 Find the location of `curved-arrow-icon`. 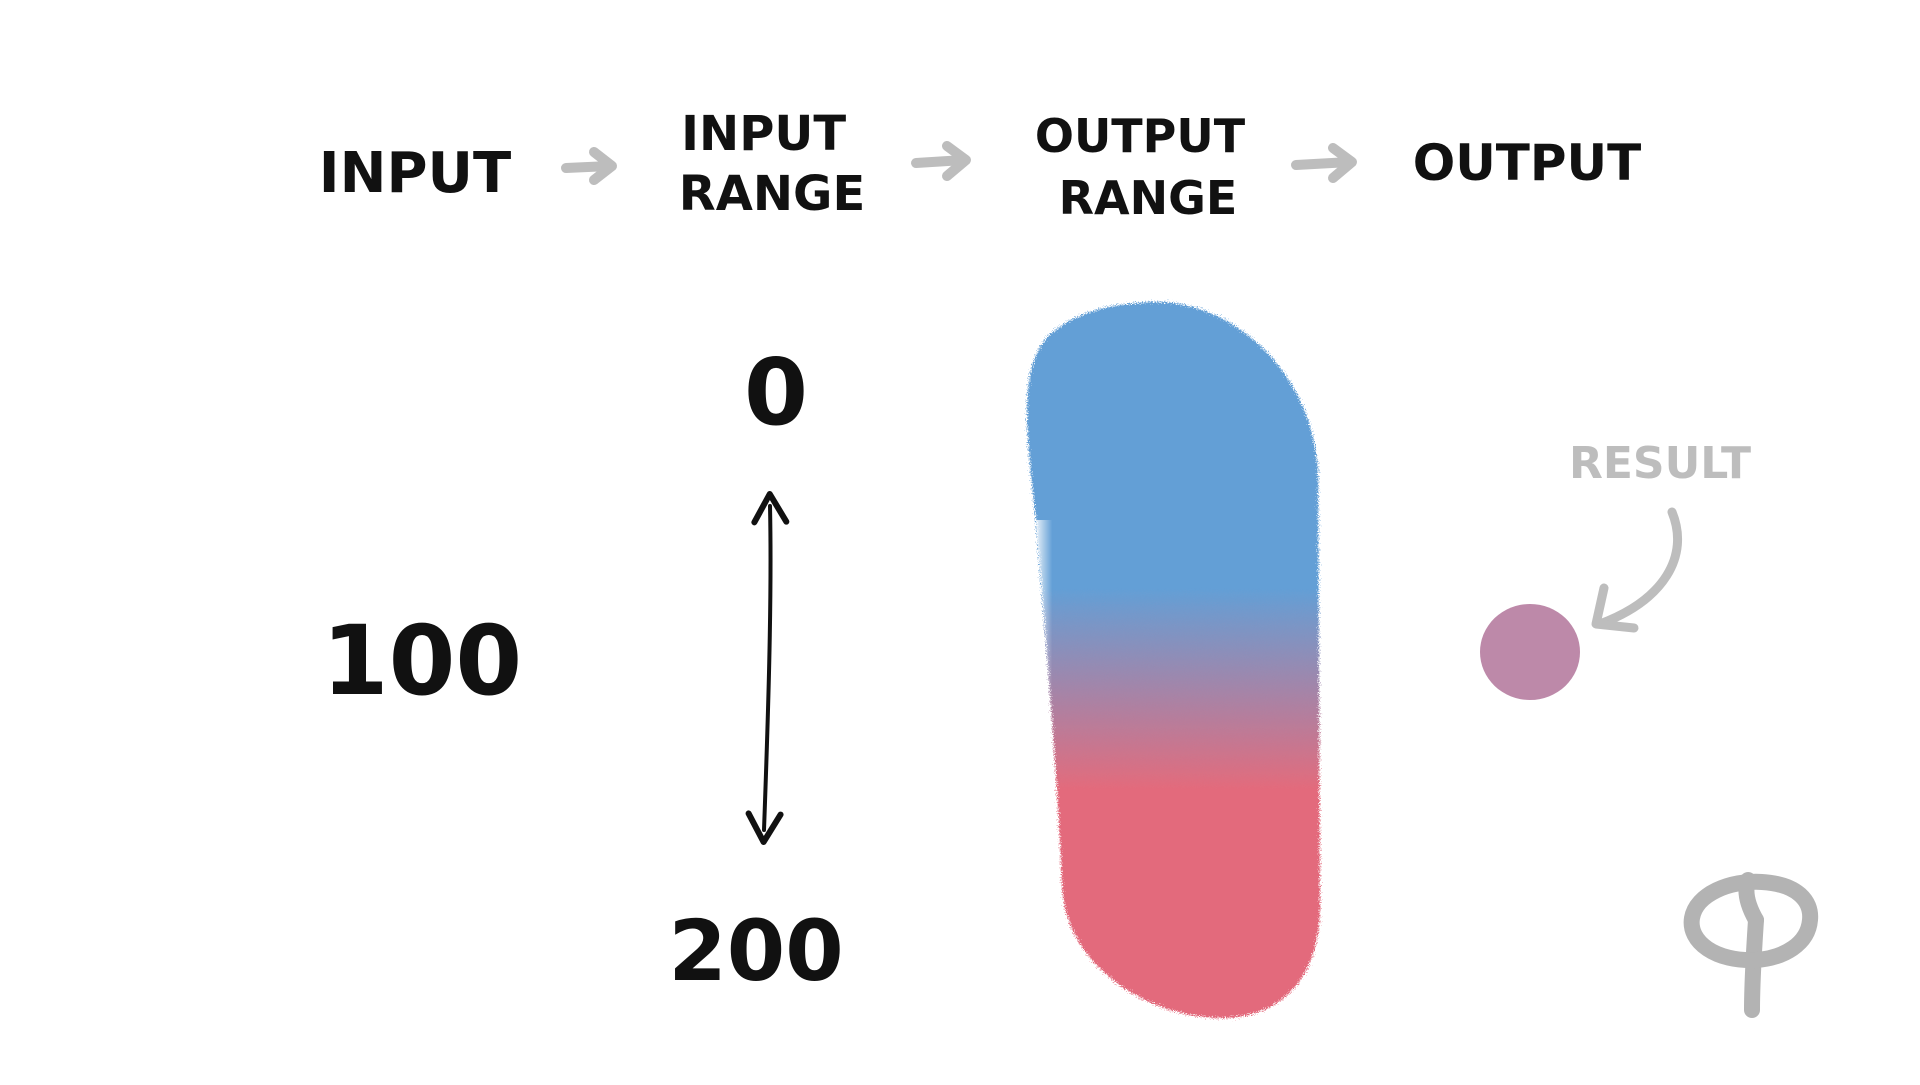

curved-arrow-icon is located at coordinates (1637, 570).